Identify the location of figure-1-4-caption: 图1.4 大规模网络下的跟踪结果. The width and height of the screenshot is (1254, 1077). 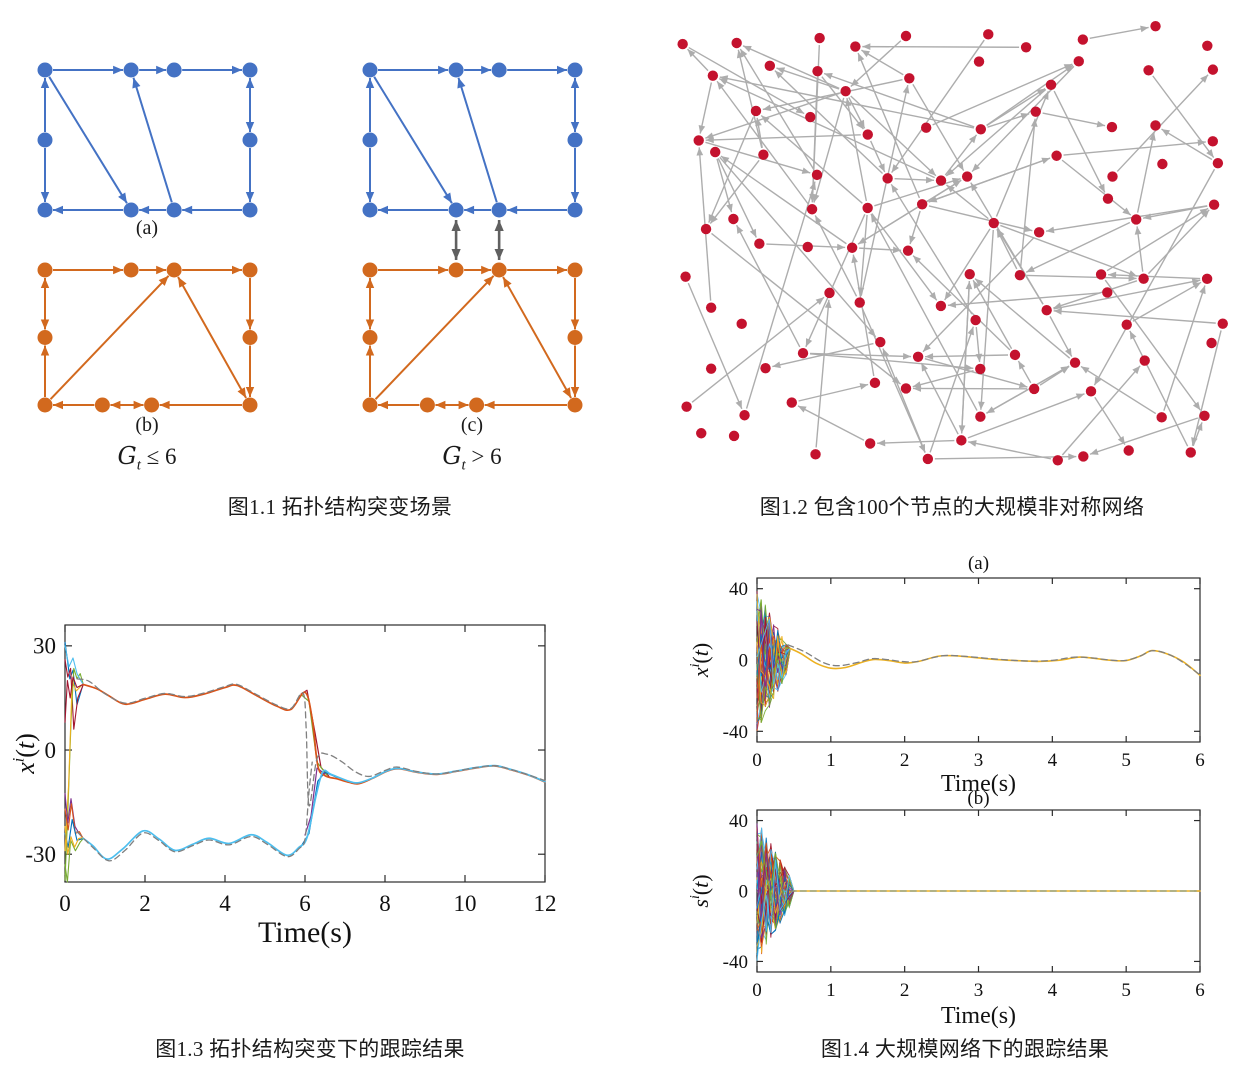
(965, 1049).